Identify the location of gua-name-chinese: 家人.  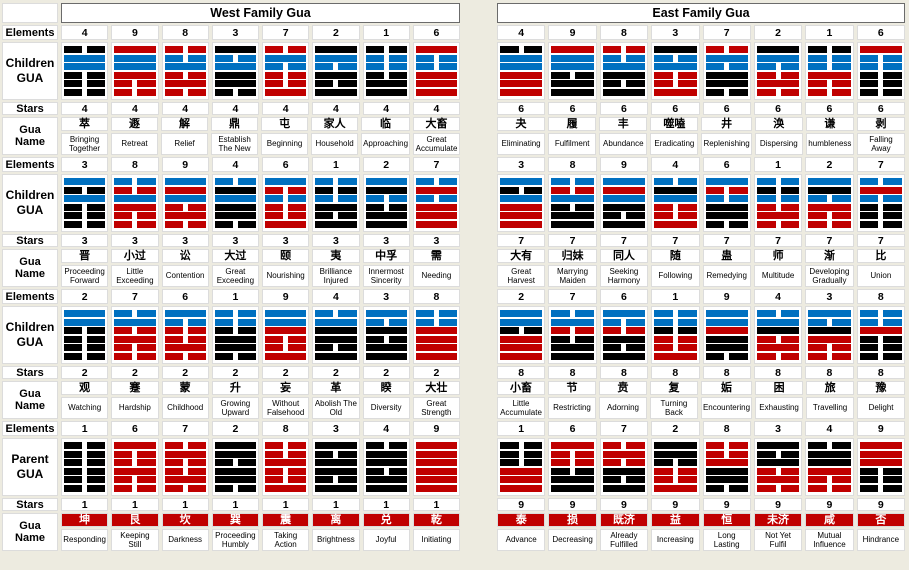
(335, 124).